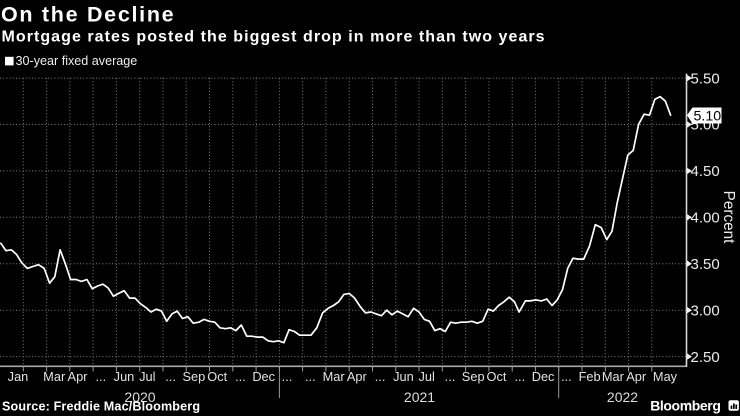 The image size is (740, 416). Describe the element at coordinates (77, 61) in the screenshot. I see `svg-text: 30-year fixed average` at that location.